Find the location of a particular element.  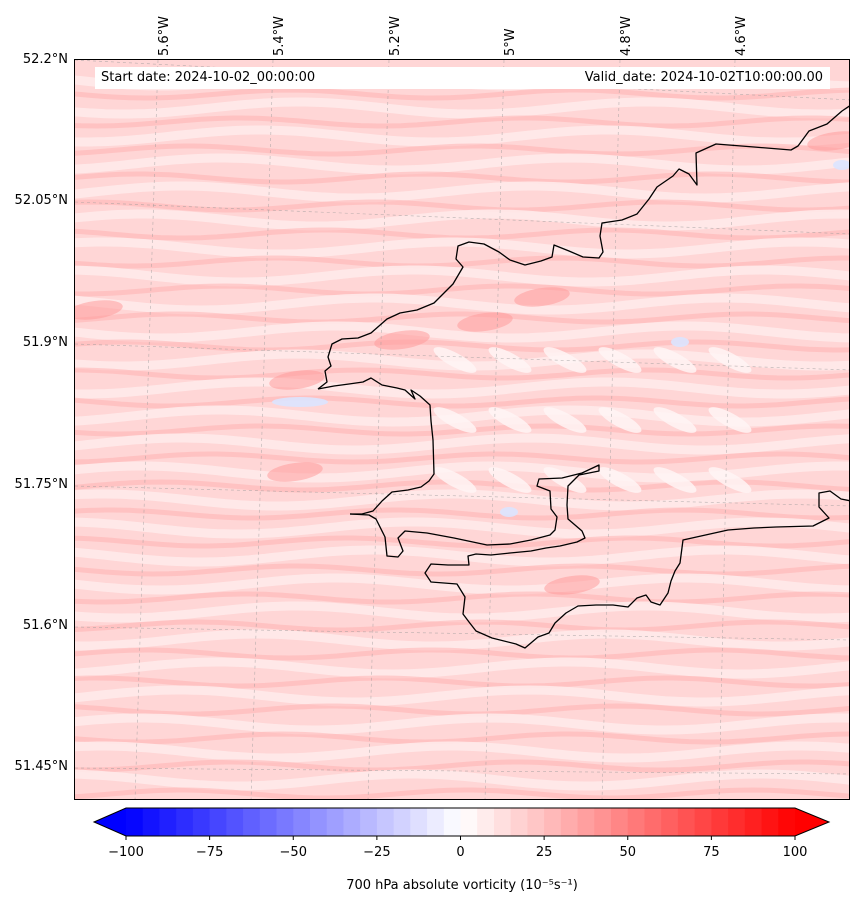

colorbar-tick-label: 0 is located at coordinates (460, 852).